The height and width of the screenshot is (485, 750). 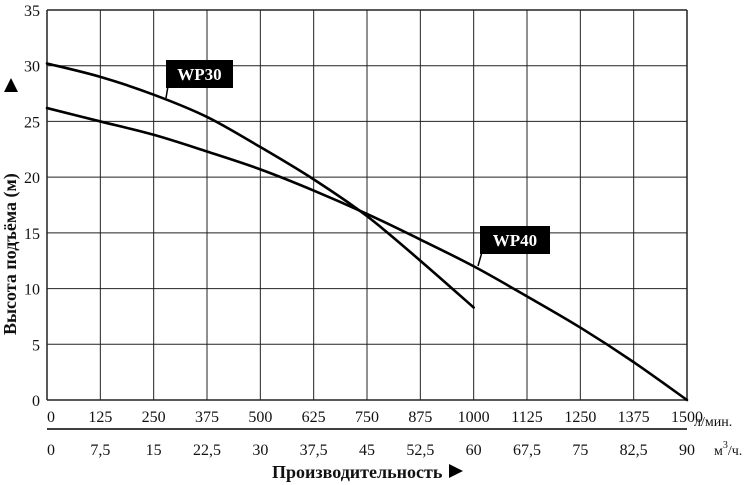 I want to click on leader-line, so click(x=480, y=259).